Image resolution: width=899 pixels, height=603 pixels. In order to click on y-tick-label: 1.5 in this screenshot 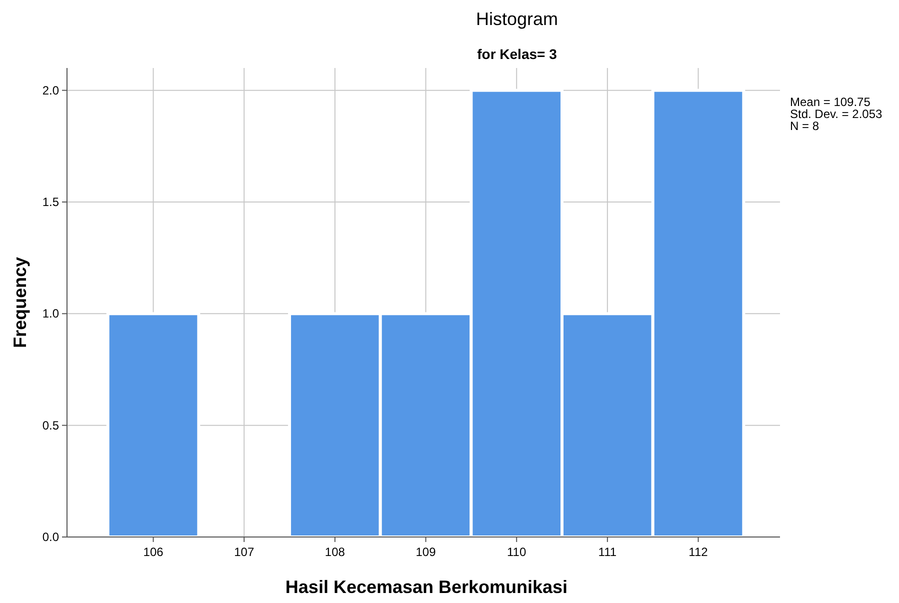, I will do `click(51, 202)`.